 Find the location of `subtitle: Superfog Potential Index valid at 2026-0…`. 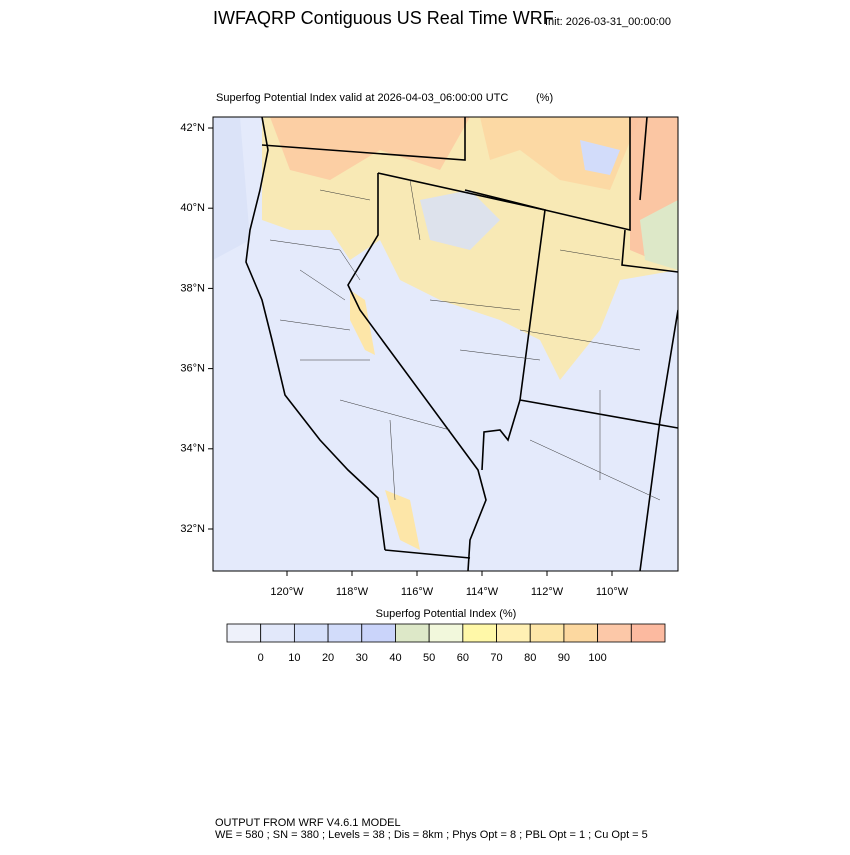

subtitle: Superfog Potential Index valid at 2026-0… is located at coordinates (362, 98).